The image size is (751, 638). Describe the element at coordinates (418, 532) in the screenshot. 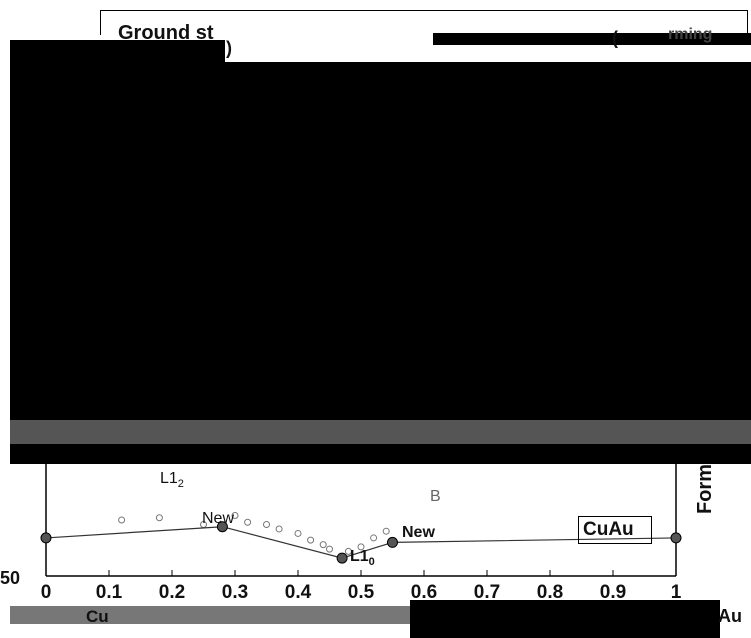

I see `label-new-right: New` at that location.